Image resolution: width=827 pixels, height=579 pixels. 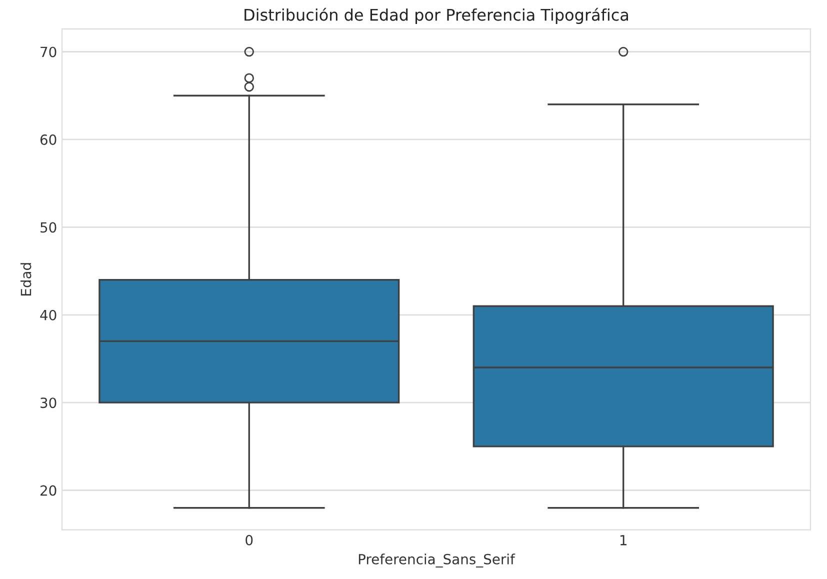 I want to click on y-tick-label: 30, so click(x=48, y=403).